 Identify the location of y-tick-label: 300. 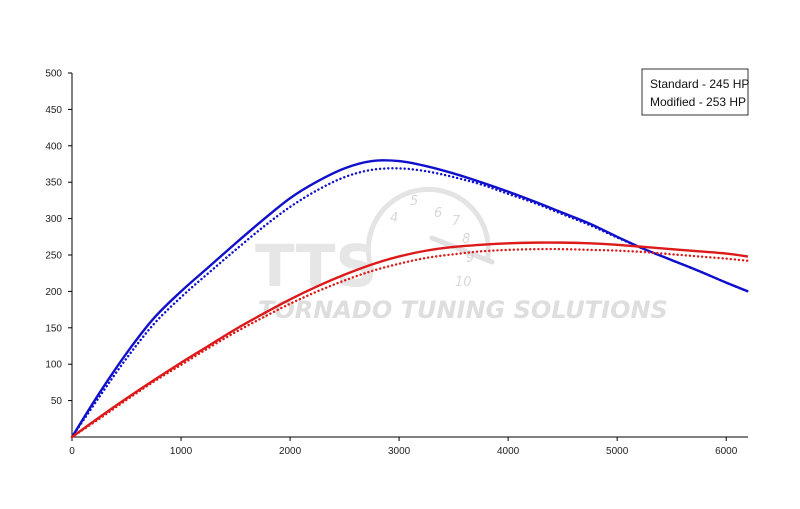
(53, 219).